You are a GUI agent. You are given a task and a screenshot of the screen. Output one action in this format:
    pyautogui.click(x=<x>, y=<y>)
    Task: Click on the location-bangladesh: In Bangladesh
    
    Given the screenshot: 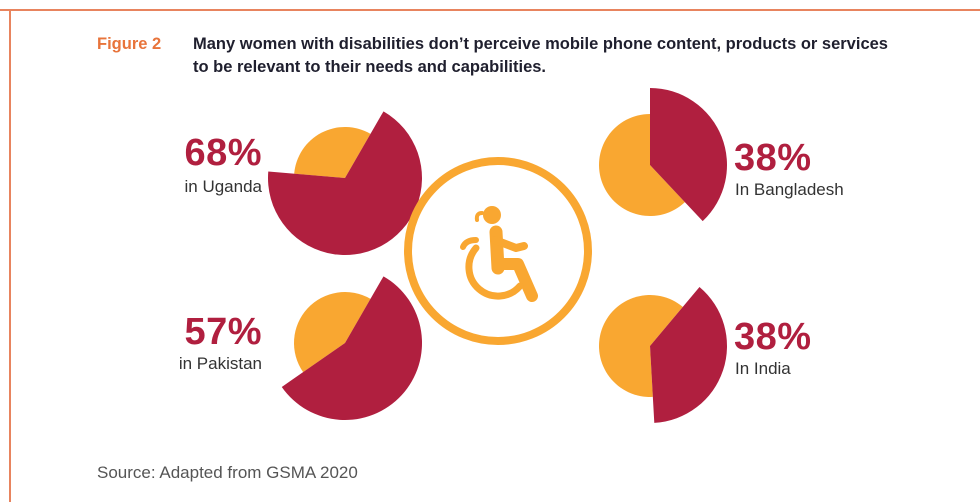 What is the action you would take?
    pyautogui.click(x=789, y=189)
    